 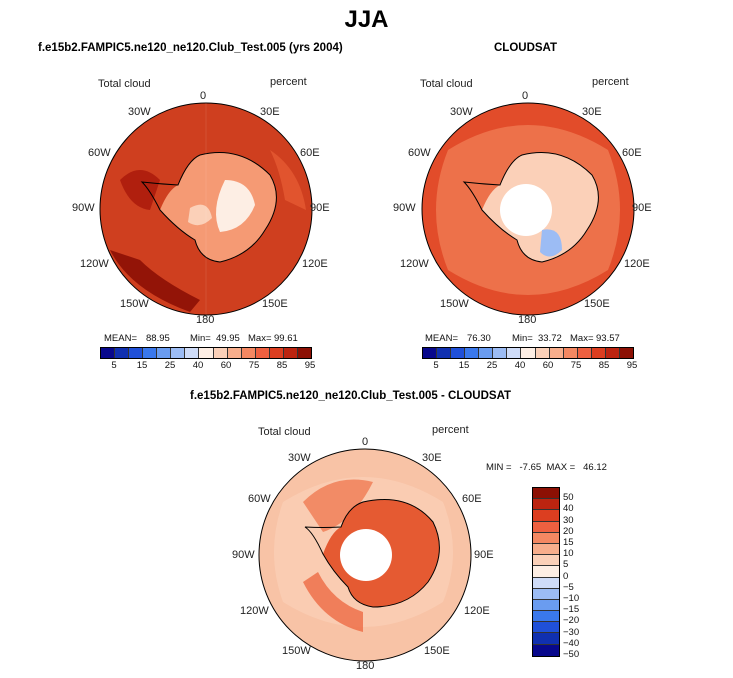 What do you see at coordinates (94, 264) in the screenshot?
I see `model-lon-120w: 120W` at bounding box center [94, 264].